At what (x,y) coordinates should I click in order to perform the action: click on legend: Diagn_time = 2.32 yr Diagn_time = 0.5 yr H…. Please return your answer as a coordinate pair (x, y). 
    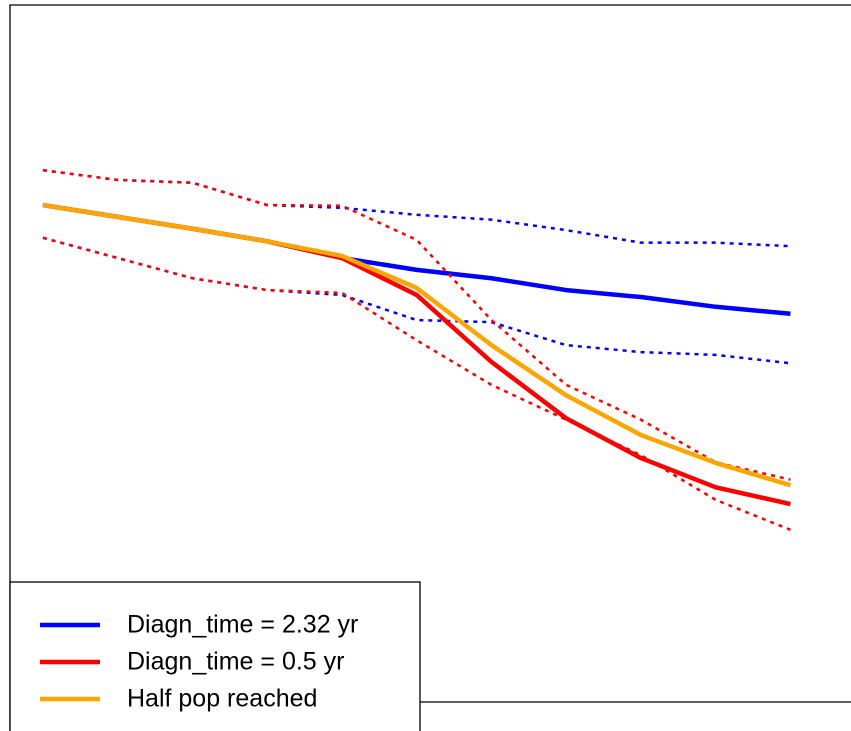
    Looking at the image, I should click on (215, 656).